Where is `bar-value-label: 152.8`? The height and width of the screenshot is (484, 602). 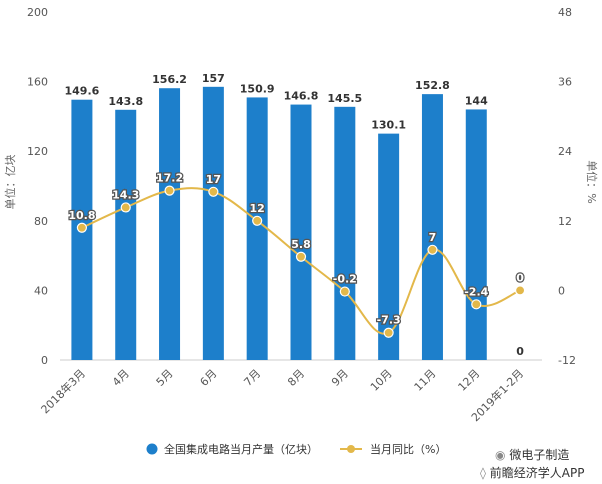 bar-value-label: 152.8 is located at coordinates (432, 85).